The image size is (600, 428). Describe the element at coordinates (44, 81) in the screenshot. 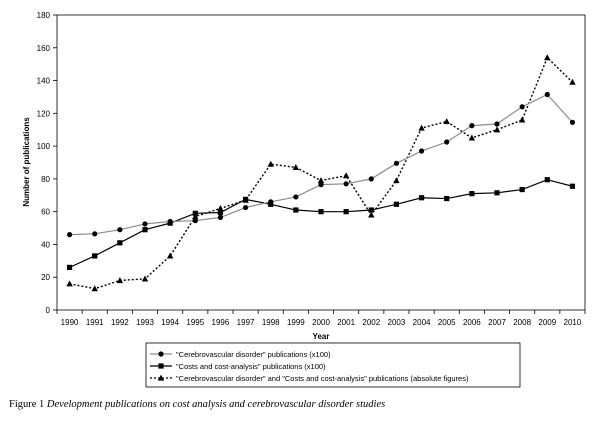

I see `y-tick-label: 140` at that location.